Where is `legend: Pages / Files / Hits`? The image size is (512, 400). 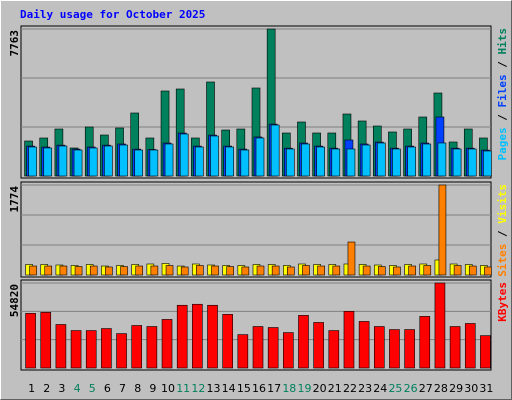
legend: Pages / Files / Hits is located at coordinates (502, 94).